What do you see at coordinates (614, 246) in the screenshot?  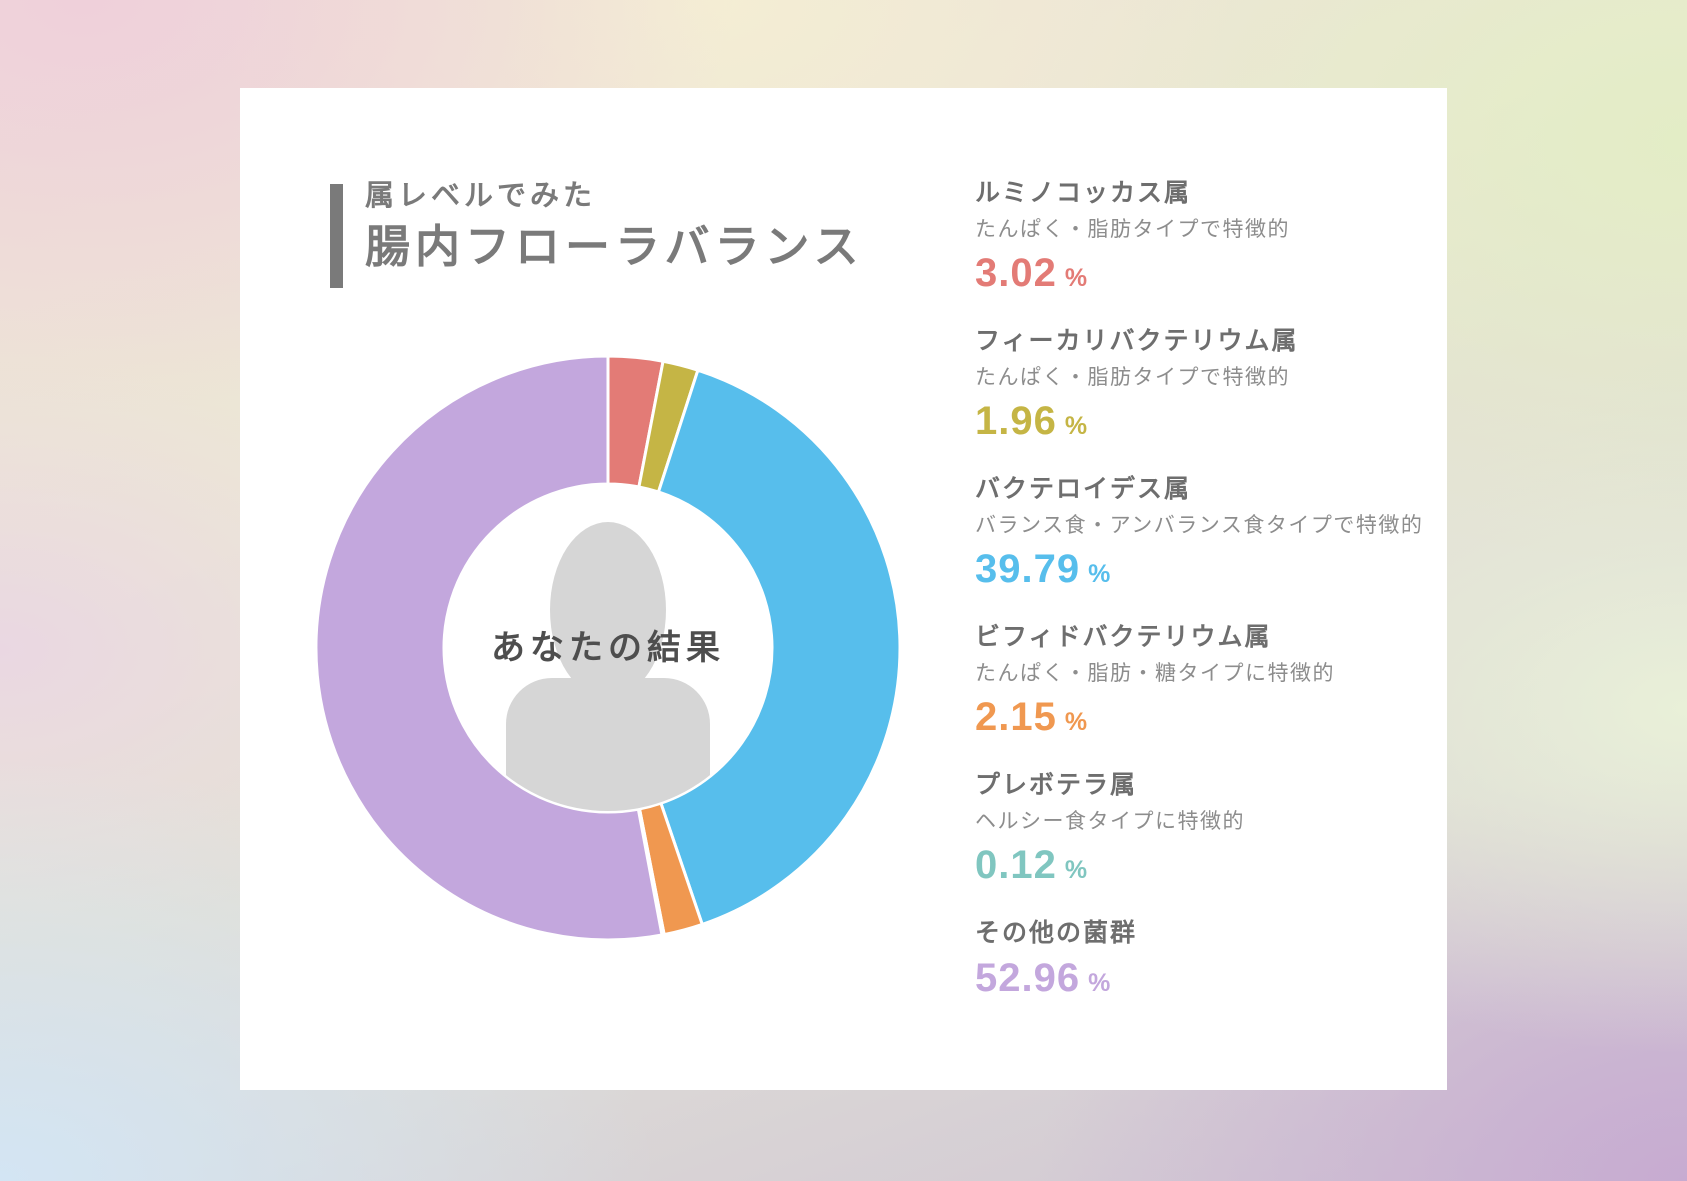 I see `chart-title: 腸内フローラバランス` at bounding box center [614, 246].